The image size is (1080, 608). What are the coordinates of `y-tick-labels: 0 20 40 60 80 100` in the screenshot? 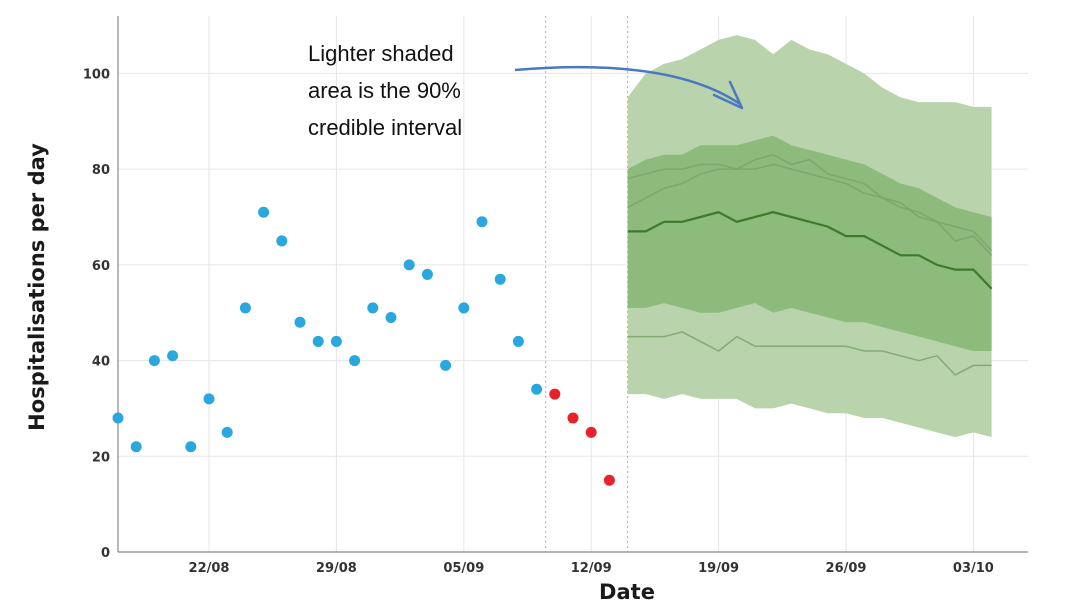 It's located at (96, 314).